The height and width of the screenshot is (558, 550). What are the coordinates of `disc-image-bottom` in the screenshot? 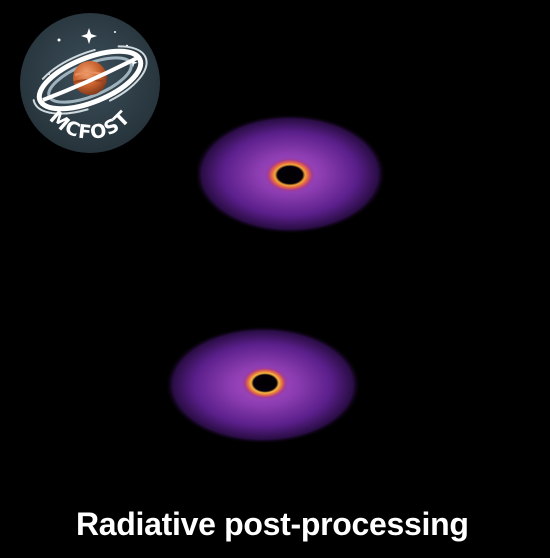 It's located at (263, 386).